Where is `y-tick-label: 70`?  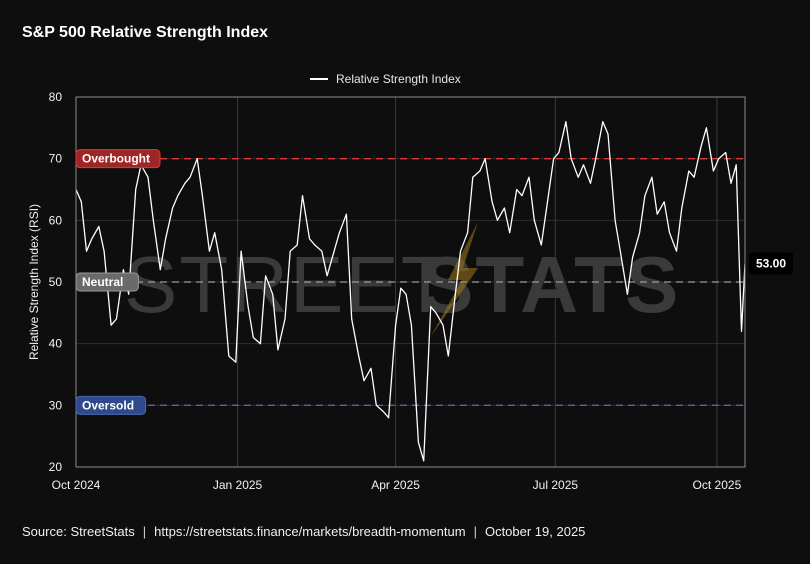 y-tick-label: 70 is located at coordinates (56, 159).